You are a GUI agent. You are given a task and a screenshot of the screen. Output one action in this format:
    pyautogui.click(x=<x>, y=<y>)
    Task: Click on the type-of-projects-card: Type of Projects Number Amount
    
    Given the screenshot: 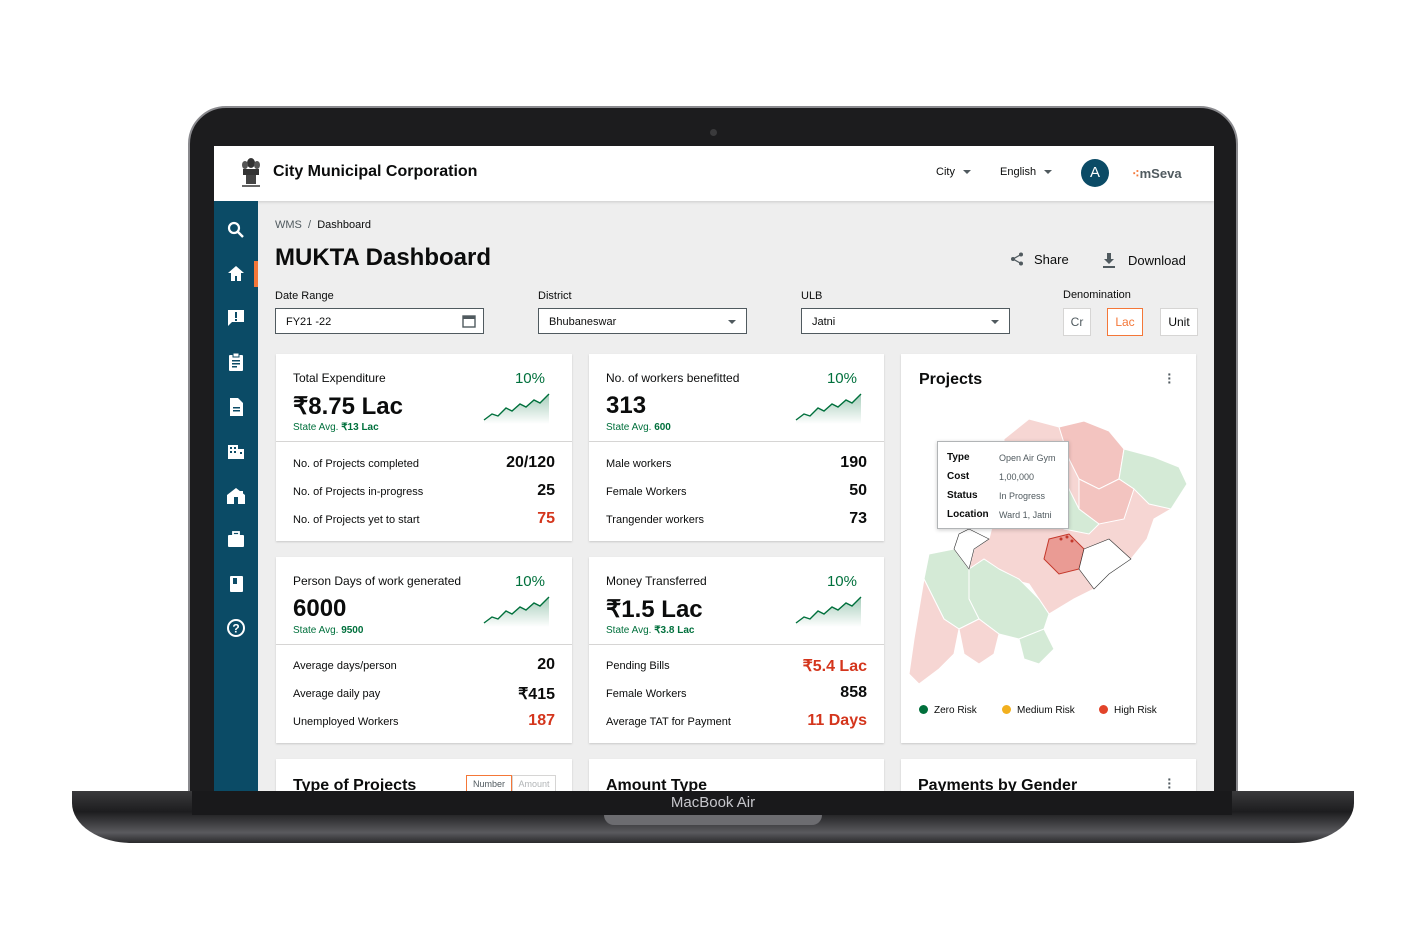 What is the action you would take?
    pyautogui.click(x=424, y=775)
    